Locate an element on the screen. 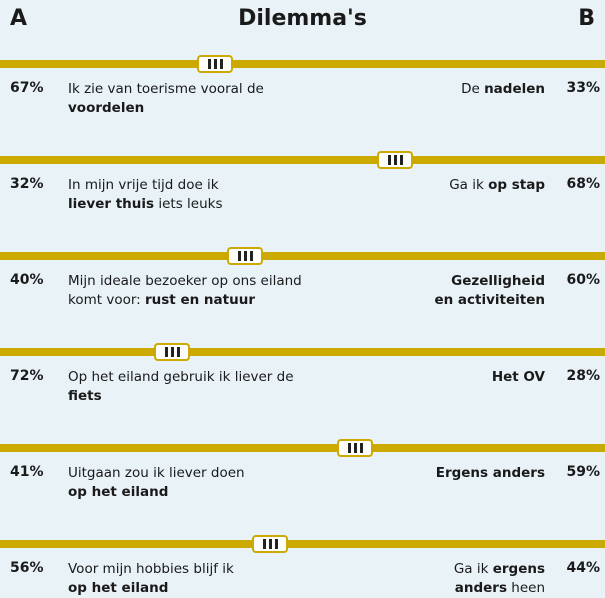 The image size is (605, 598). a-text: Uitgaan zou ik liever doen op het eiland is located at coordinates (156, 483).